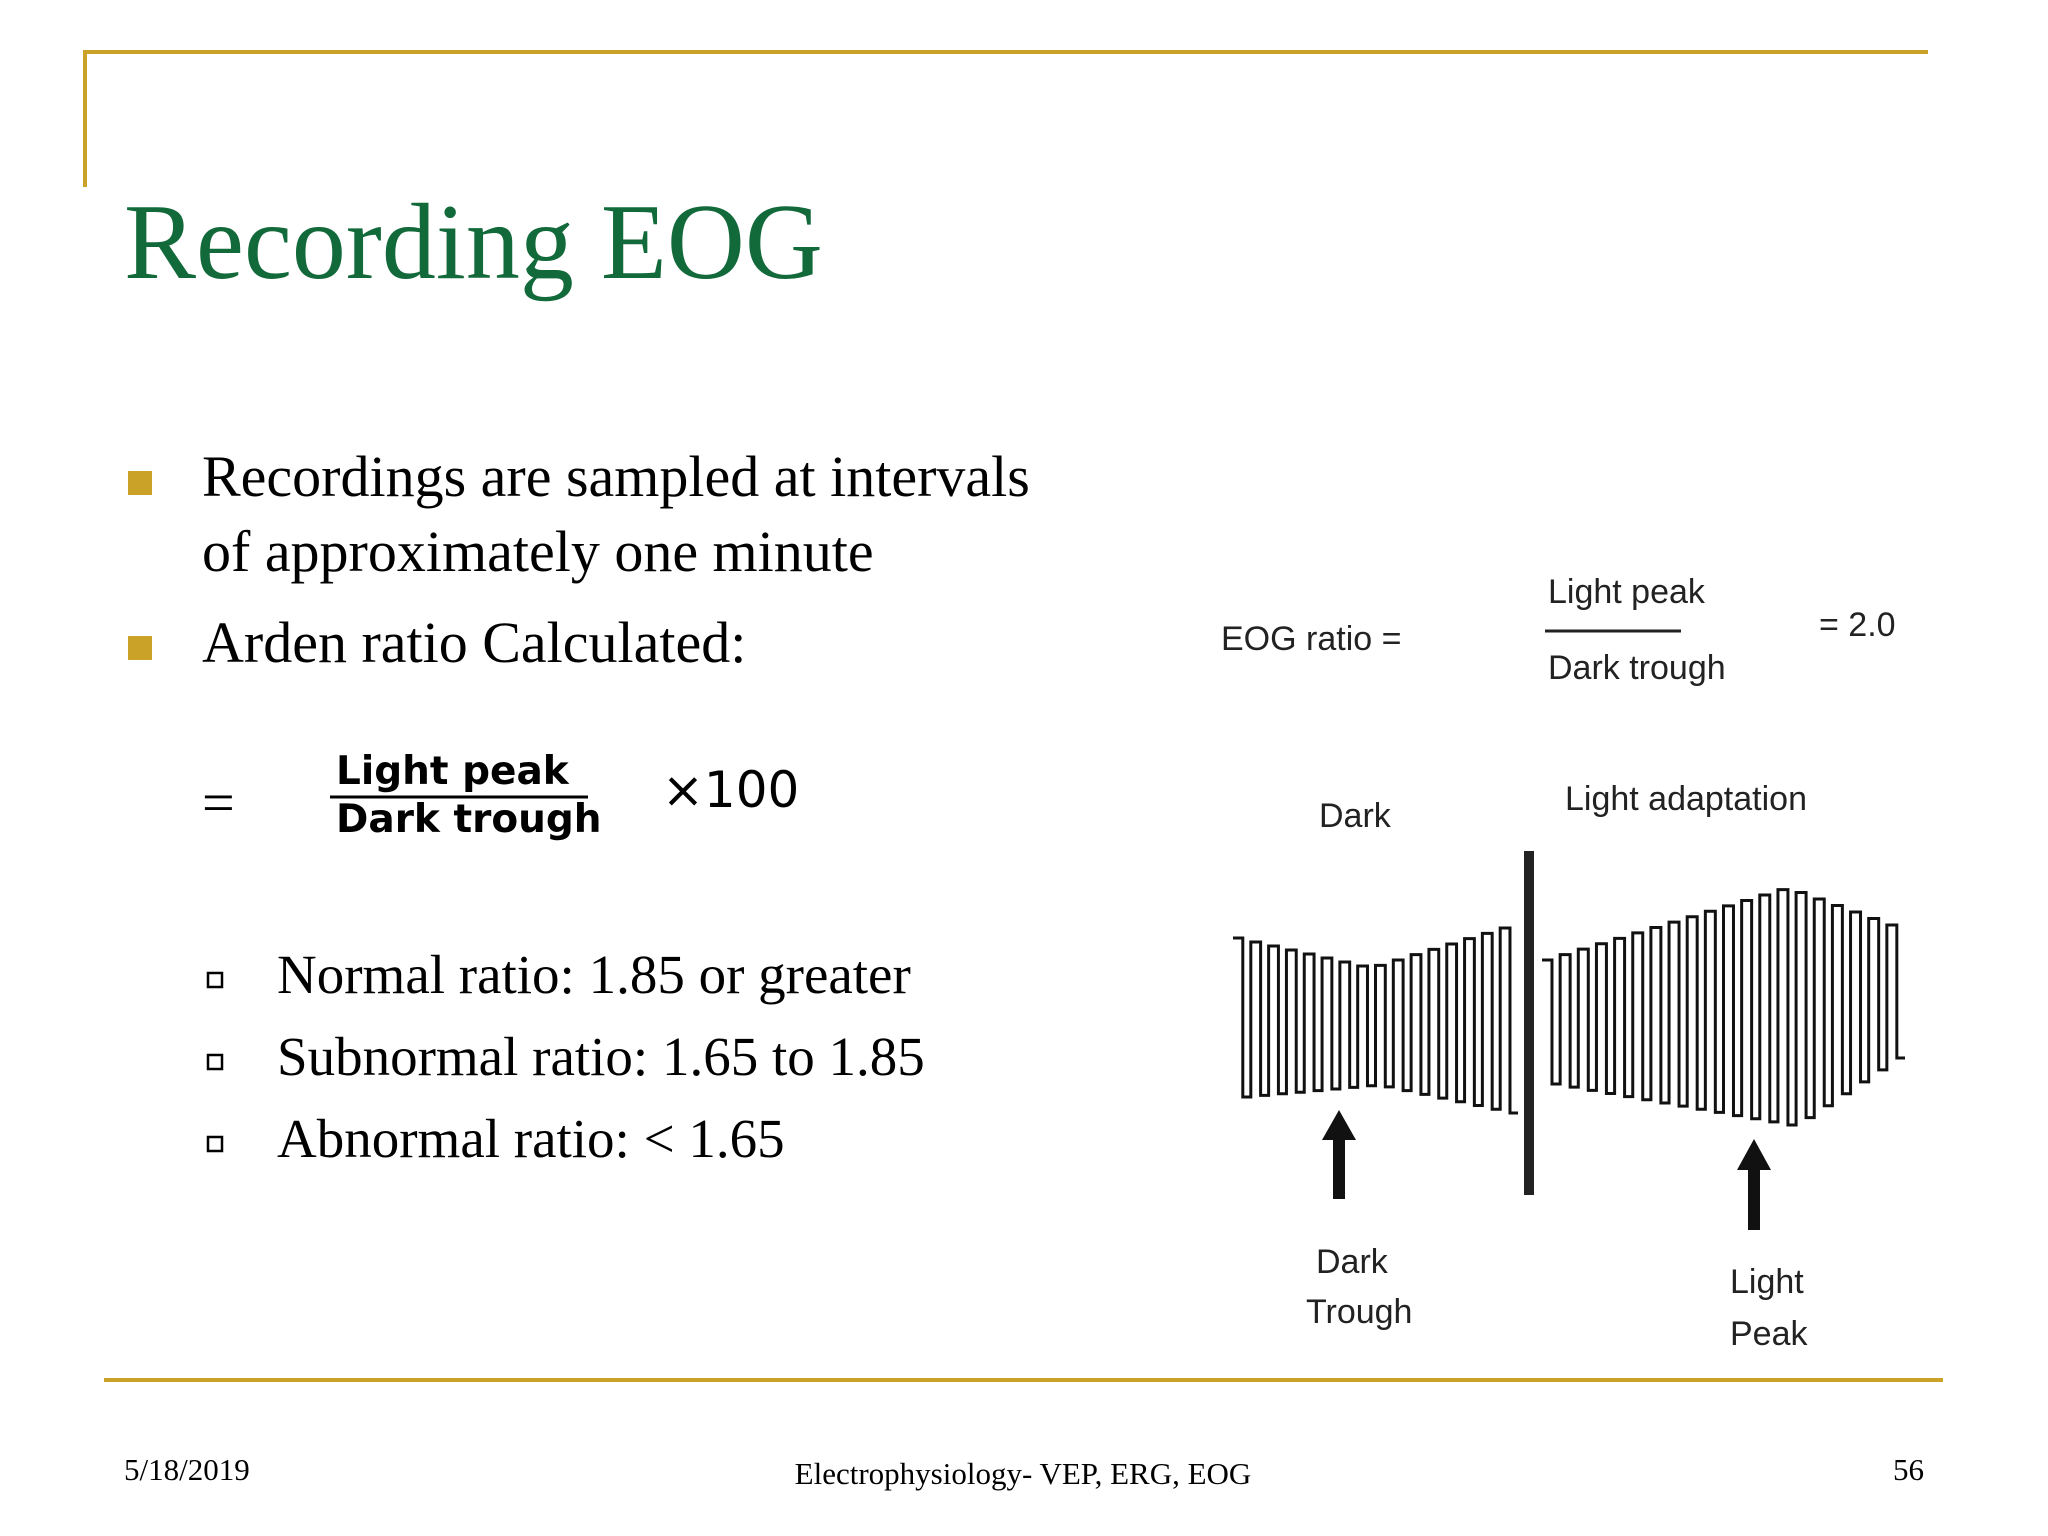 This screenshot has height=1536, width=2048. I want to click on figure-label: = 2.0, so click(1857, 625).